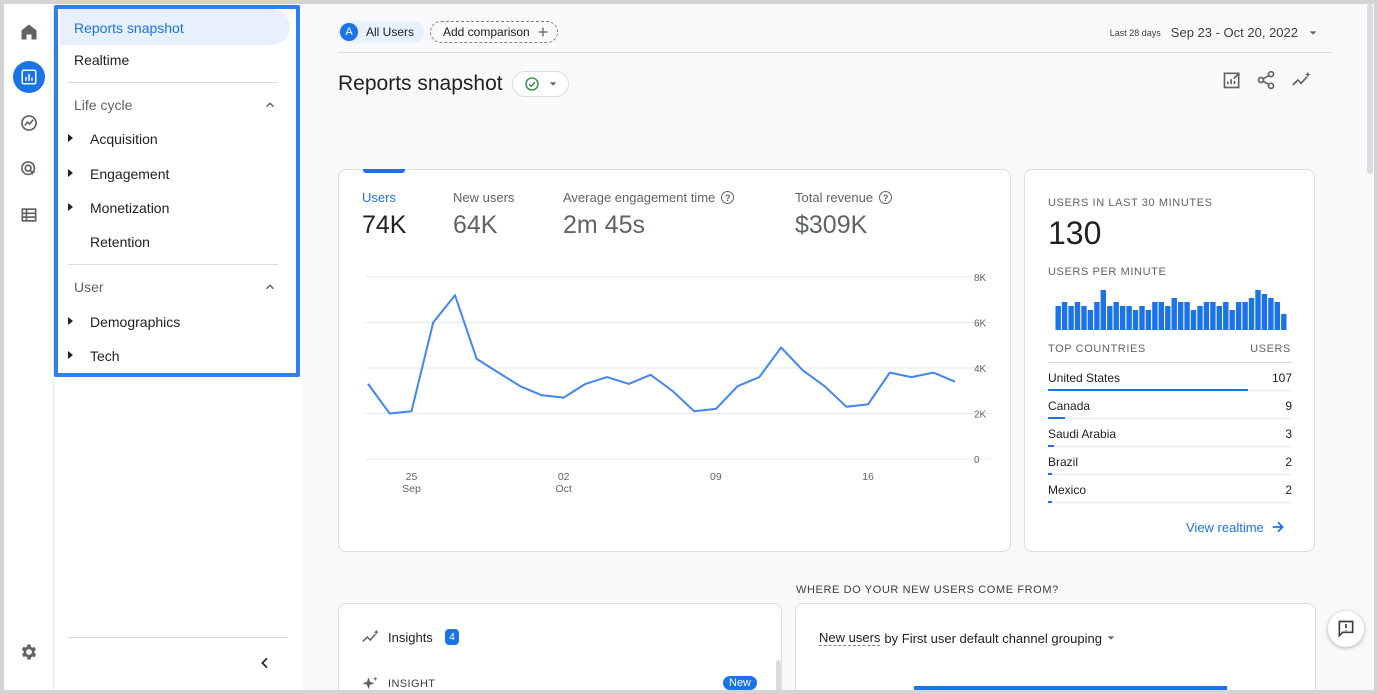  What do you see at coordinates (1097, 349) in the screenshot?
I see `top-countries-header: TOP COUNTRIES` at bounding box center [1097, 349].